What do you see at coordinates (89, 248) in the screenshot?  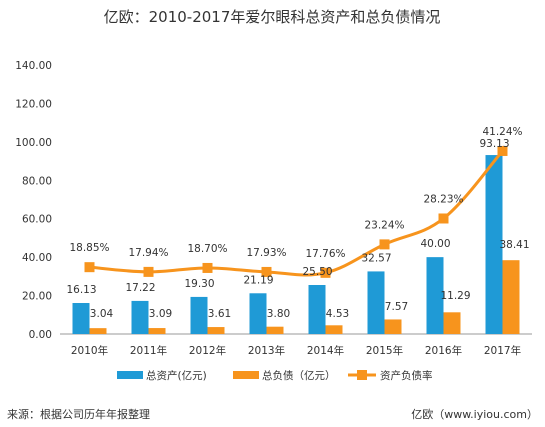 I see `debt-ratio-label: 18.85%` at bounding box center [89, 248].